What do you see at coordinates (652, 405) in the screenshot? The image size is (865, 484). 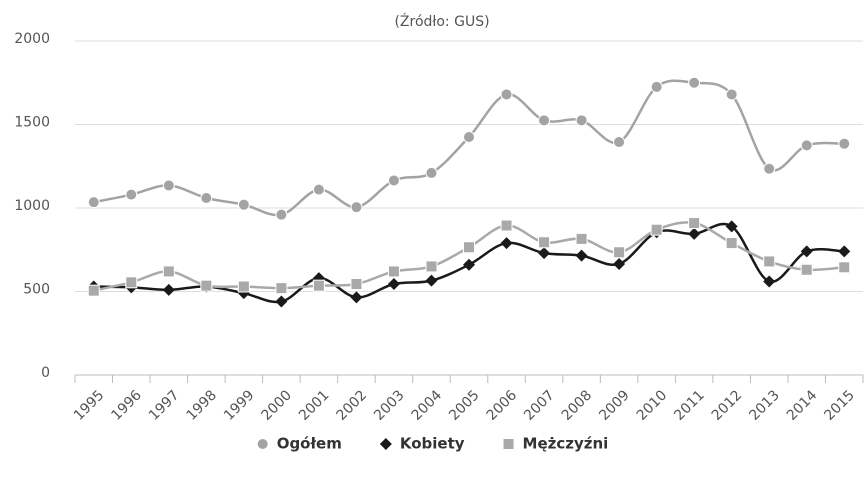 I see `x-tick-label: 2010` at bounding box center [652, 405].